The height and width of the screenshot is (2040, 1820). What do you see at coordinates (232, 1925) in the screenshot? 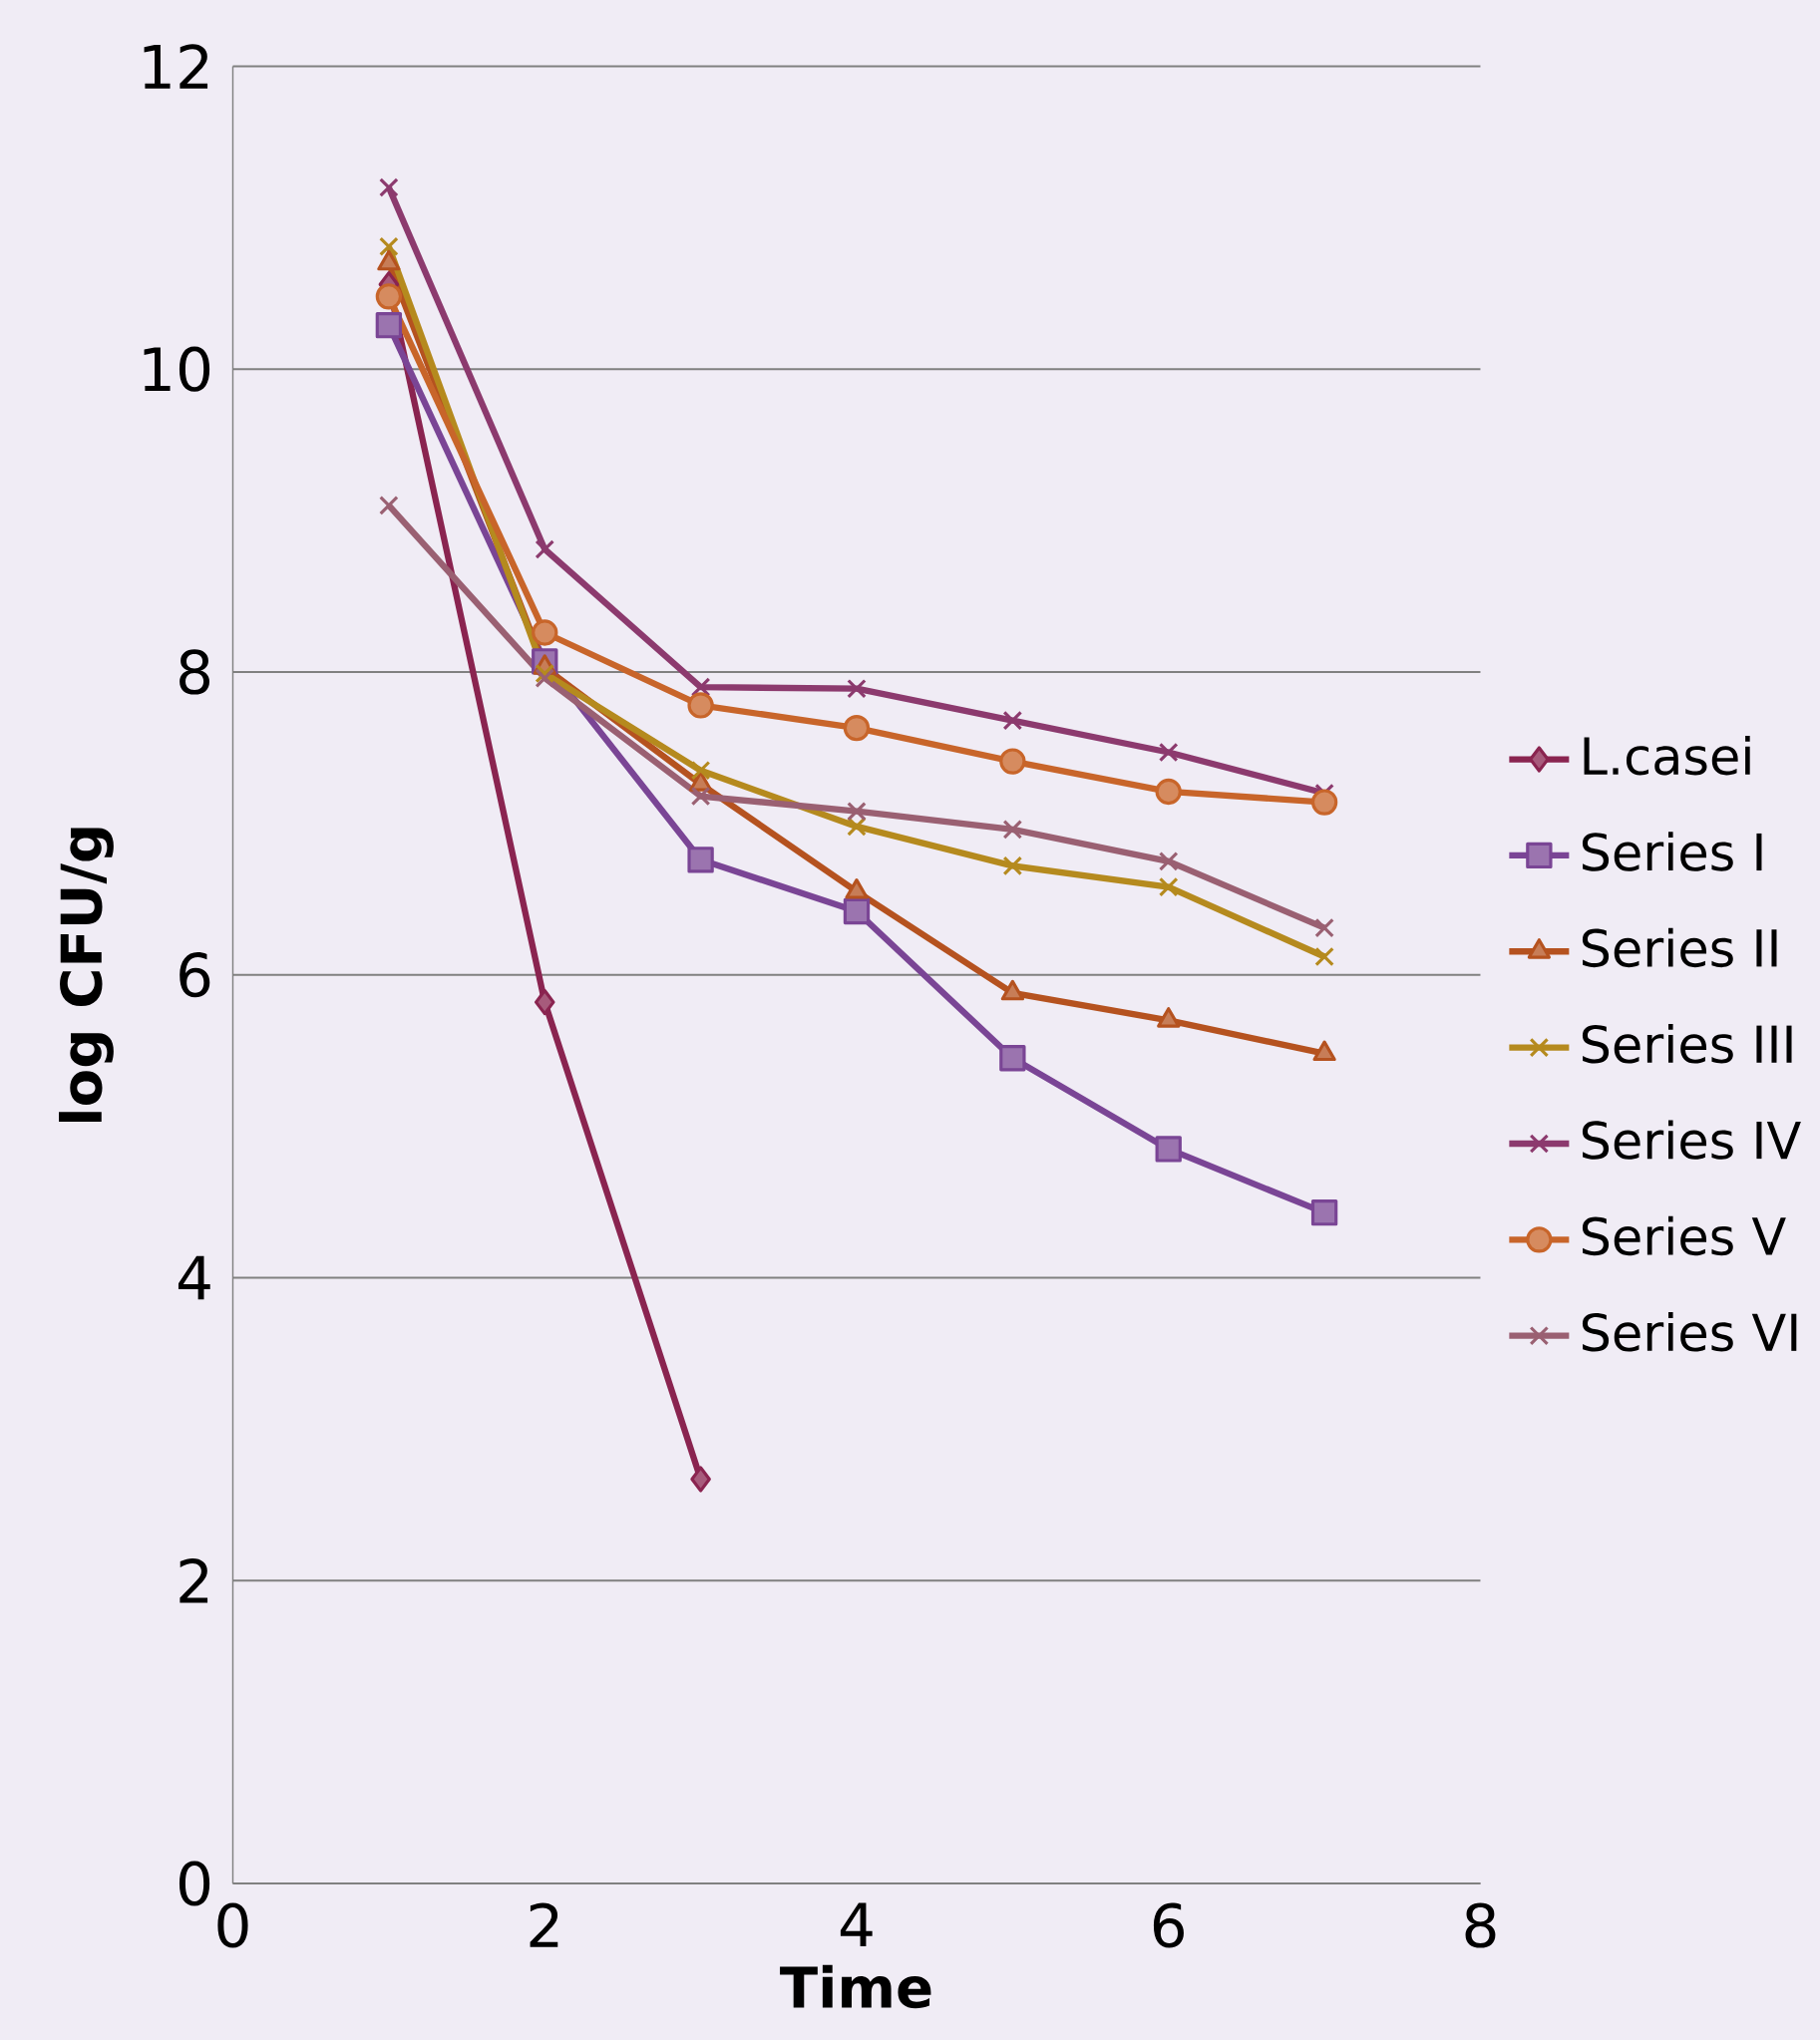
I see `x-tick-label: 0` at bounding box center [232, 1925].